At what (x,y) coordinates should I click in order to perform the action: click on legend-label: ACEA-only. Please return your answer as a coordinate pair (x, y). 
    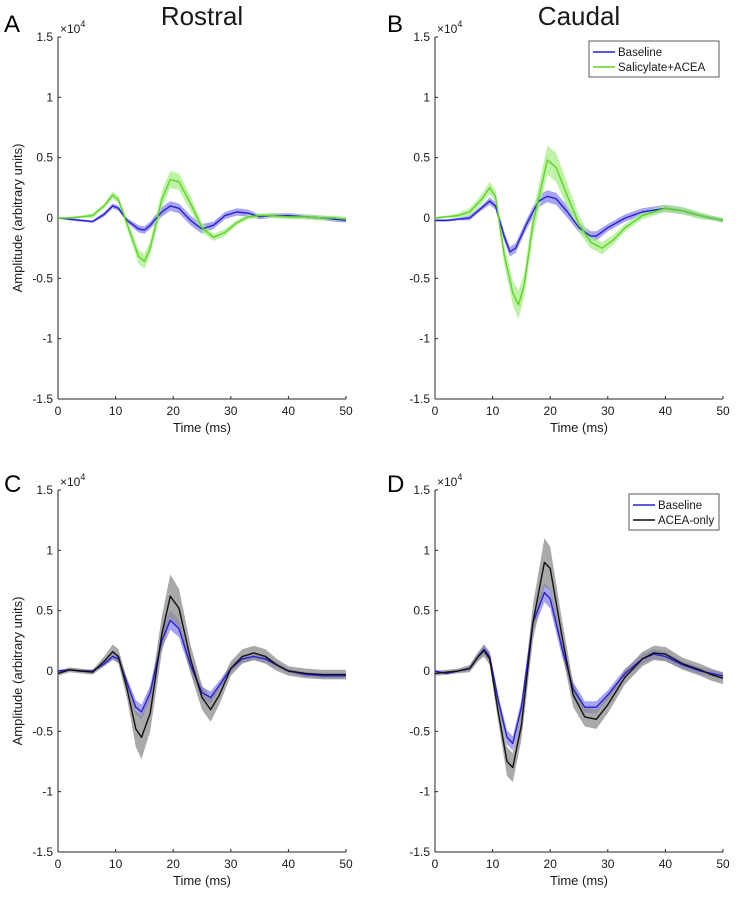
    Looking at the image, I should click on (686, 521).